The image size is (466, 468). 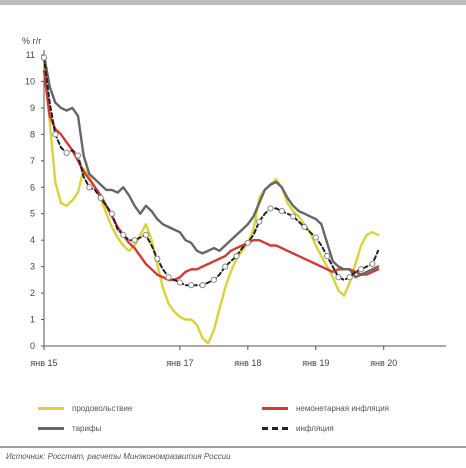 I want to click on y-axis-label: % г/г, so click(x=32, y=41).